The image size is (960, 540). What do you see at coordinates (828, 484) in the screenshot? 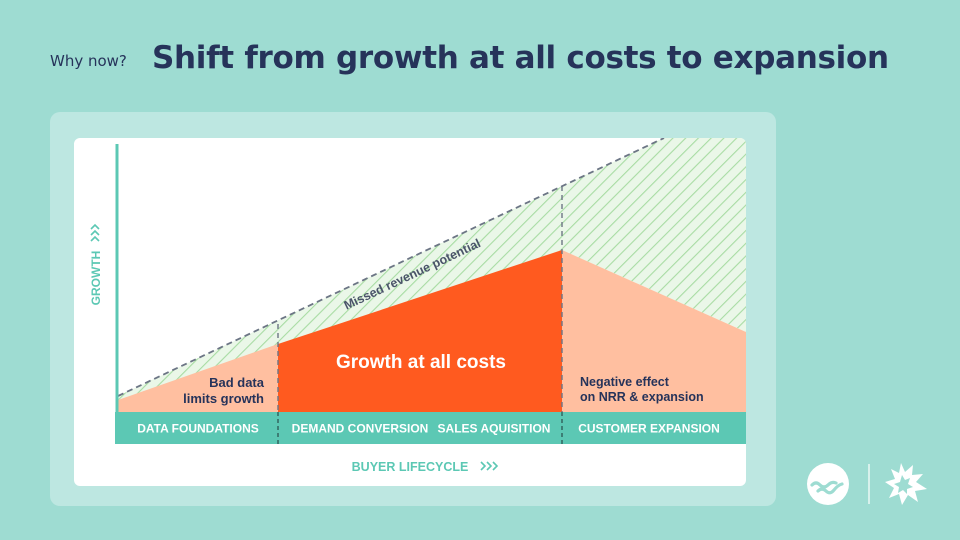
I see `brand-wave-logo` at bounding box center [828, 484].